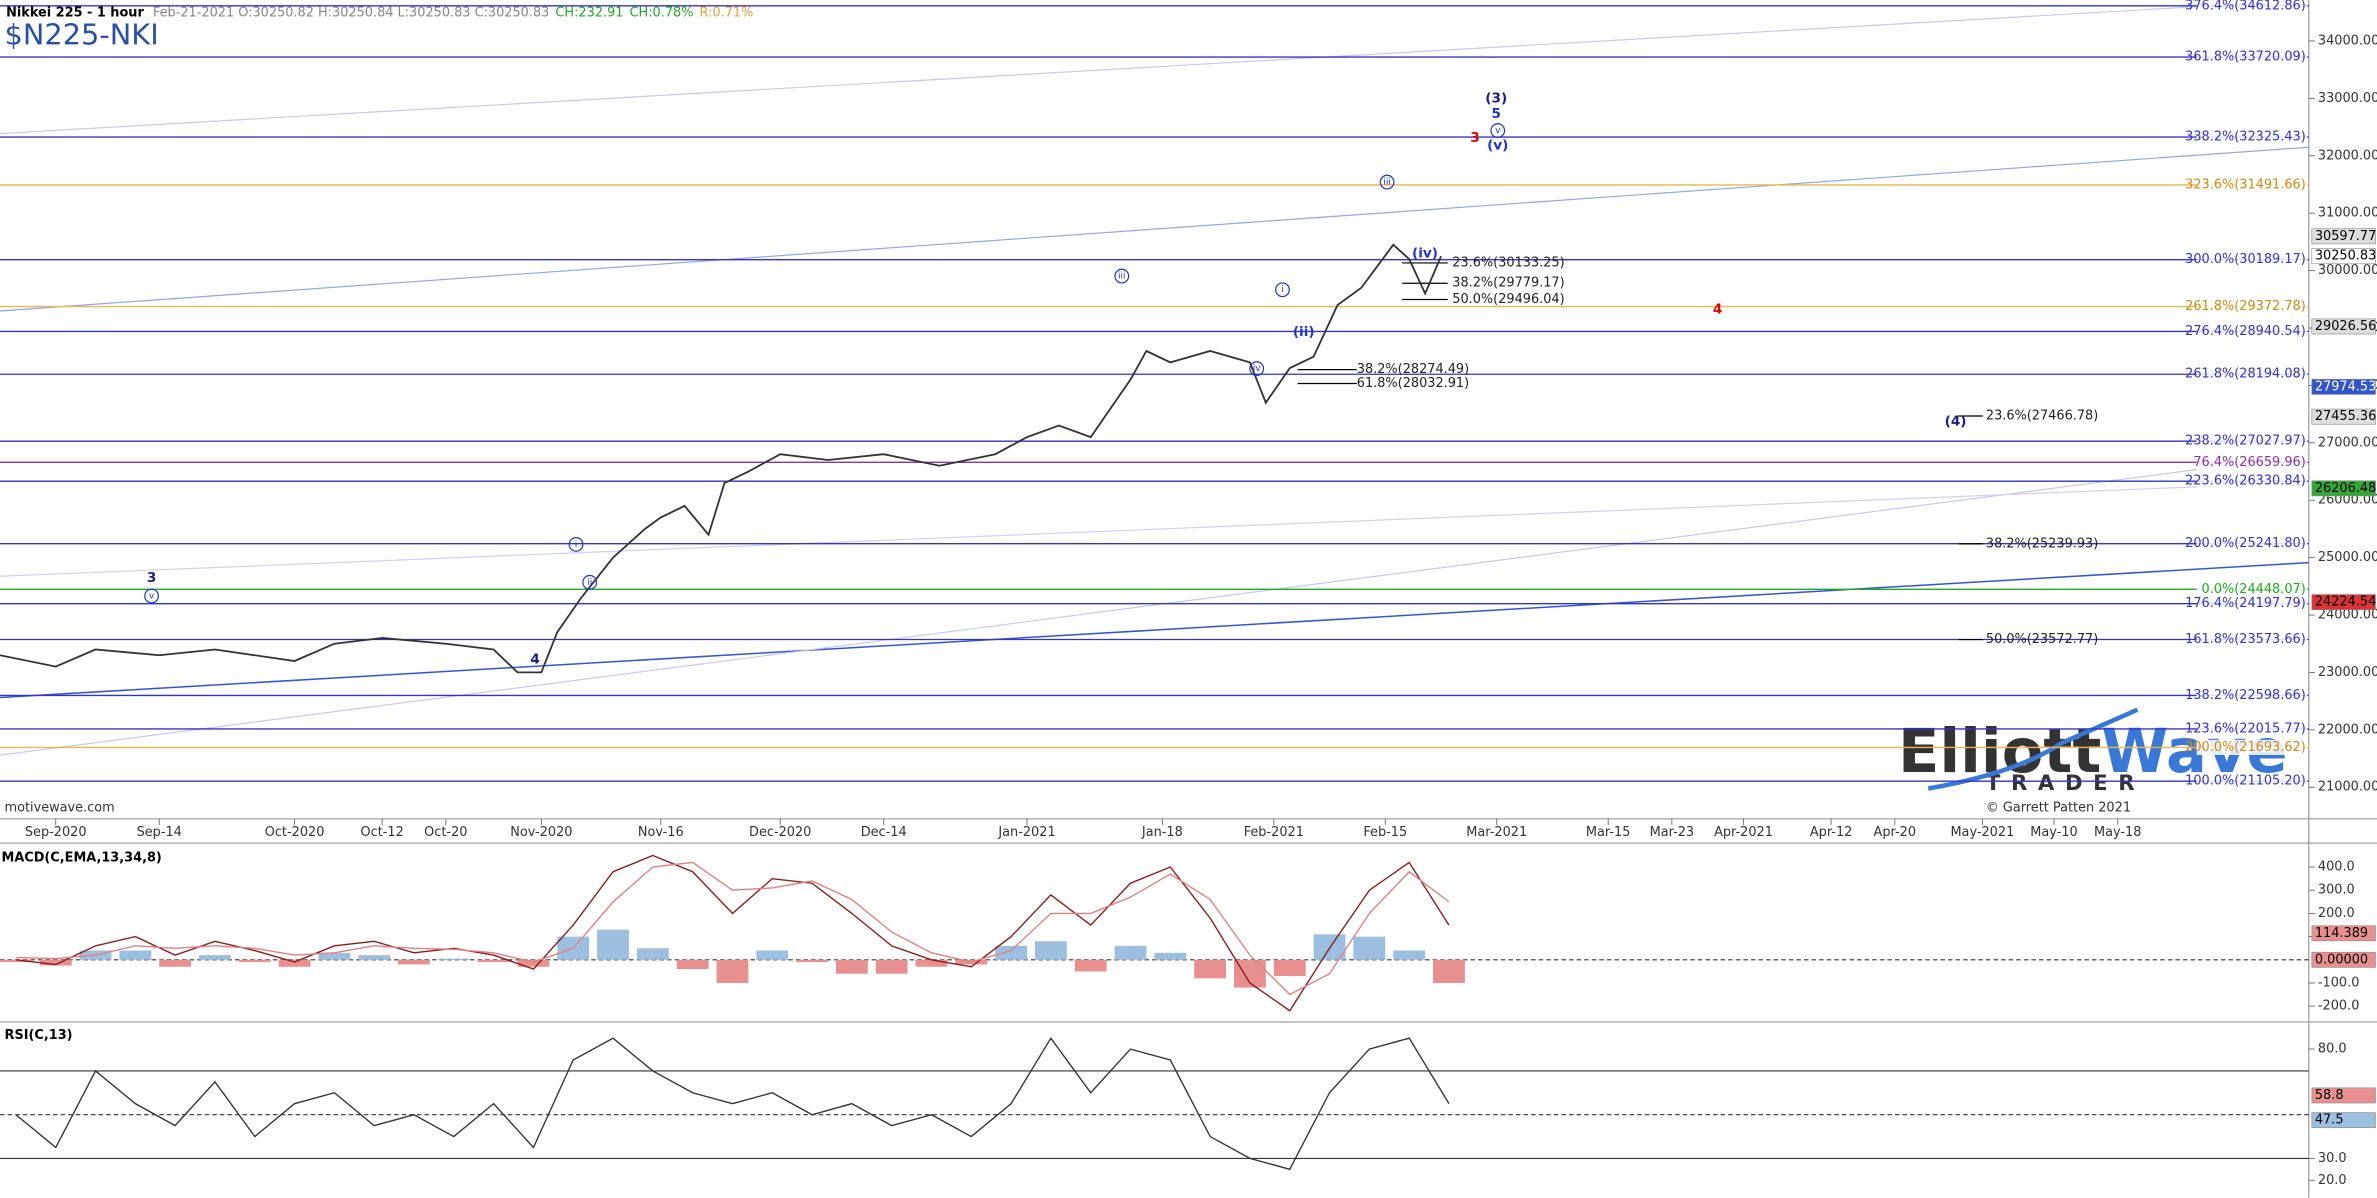 This screenshot has height=1198, width=2377. I want to click on fib-label: 238.2%(27027.97), so click(2245, 441).